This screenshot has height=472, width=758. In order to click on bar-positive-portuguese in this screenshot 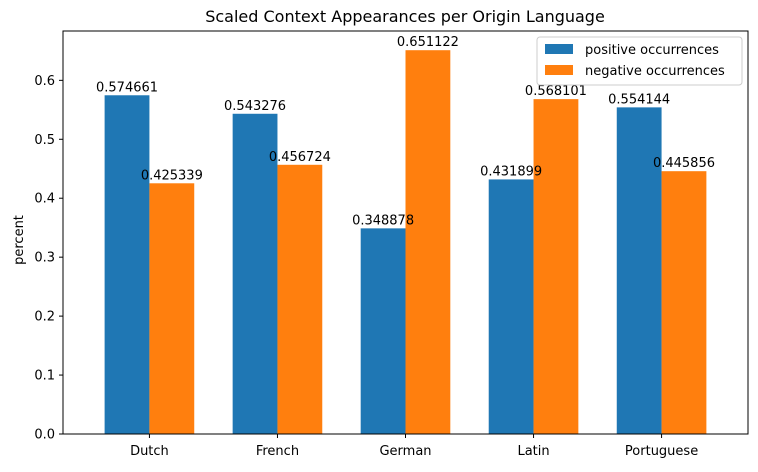, I will do `click(639, 271)`.